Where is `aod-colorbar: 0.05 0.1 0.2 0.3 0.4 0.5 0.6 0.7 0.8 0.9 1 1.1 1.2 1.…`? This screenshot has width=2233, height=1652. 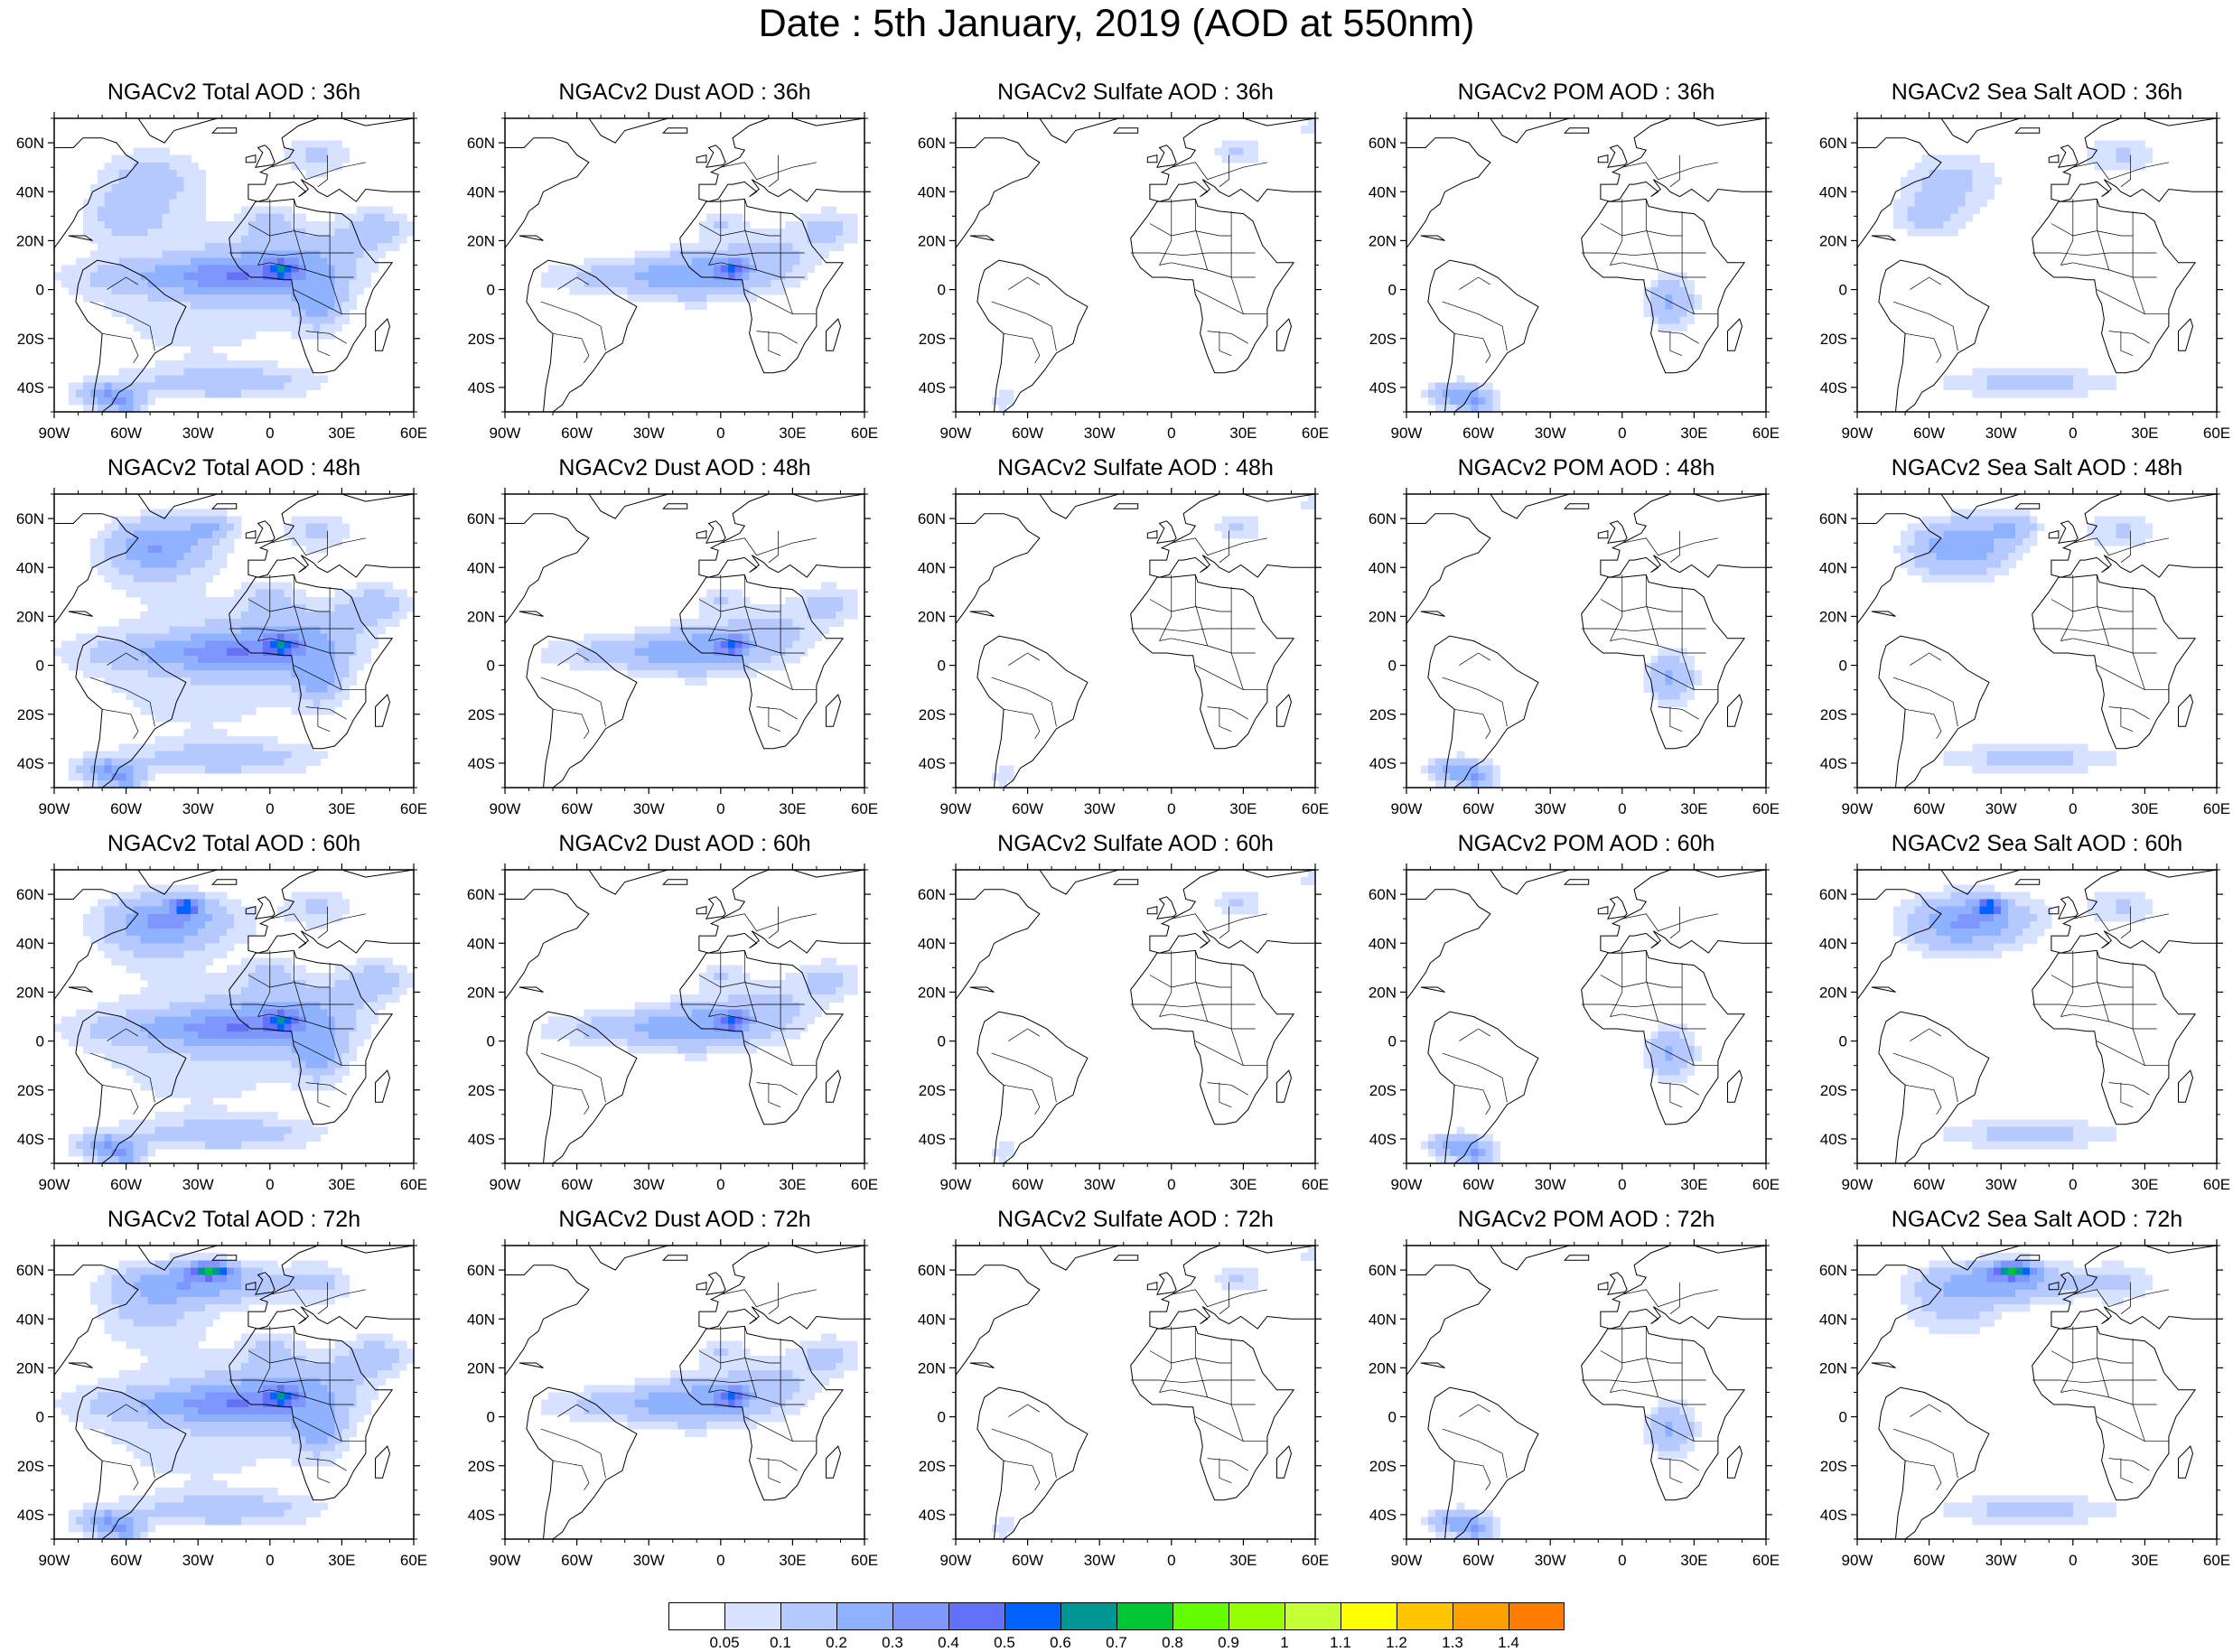 aod-colorbar: 0.05 0.1 0.2 0.3 0.4 0.5 0.6 0.7 0.8 0.9 1 1.1 1.2 1.… is located at coordinates (1116, 1627).